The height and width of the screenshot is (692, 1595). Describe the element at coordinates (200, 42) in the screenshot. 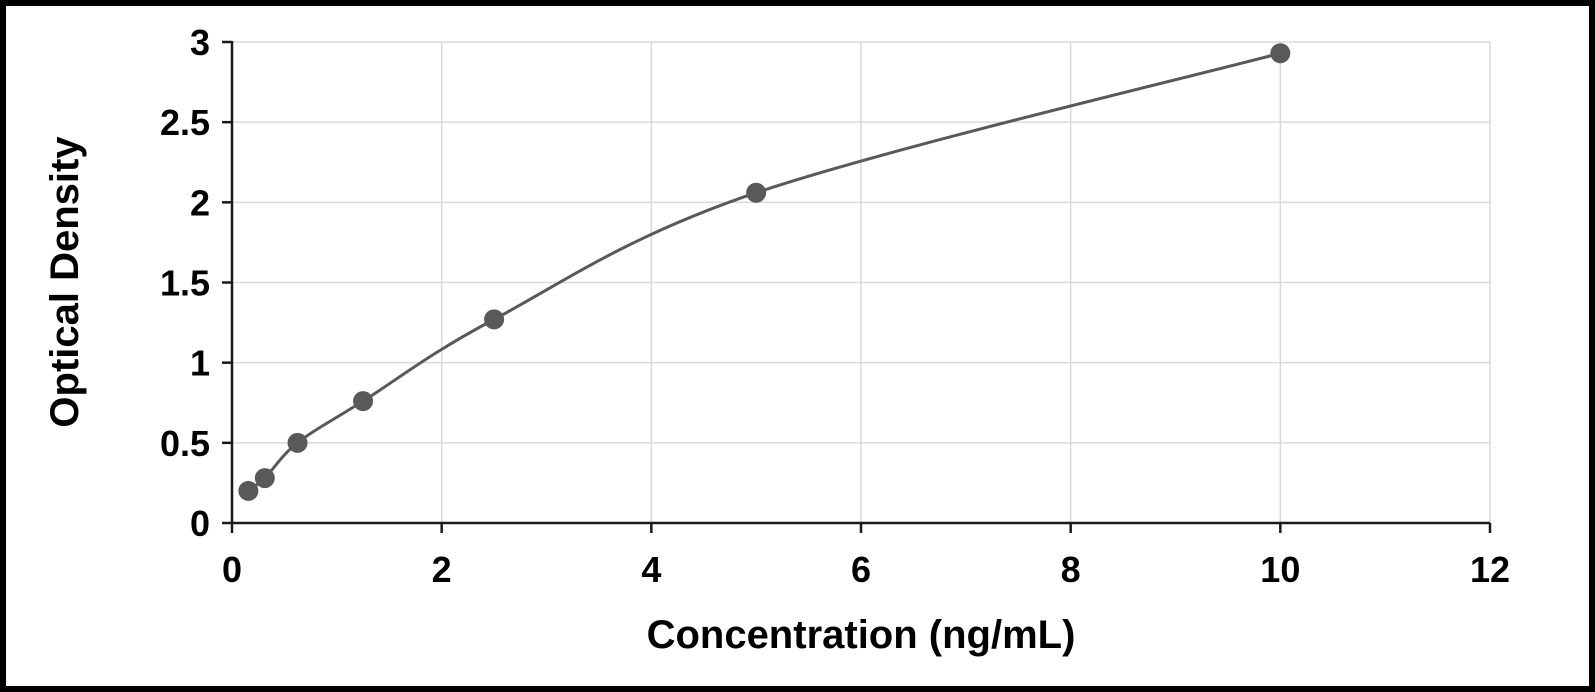

I see `y-tick-label: 3` at that location.